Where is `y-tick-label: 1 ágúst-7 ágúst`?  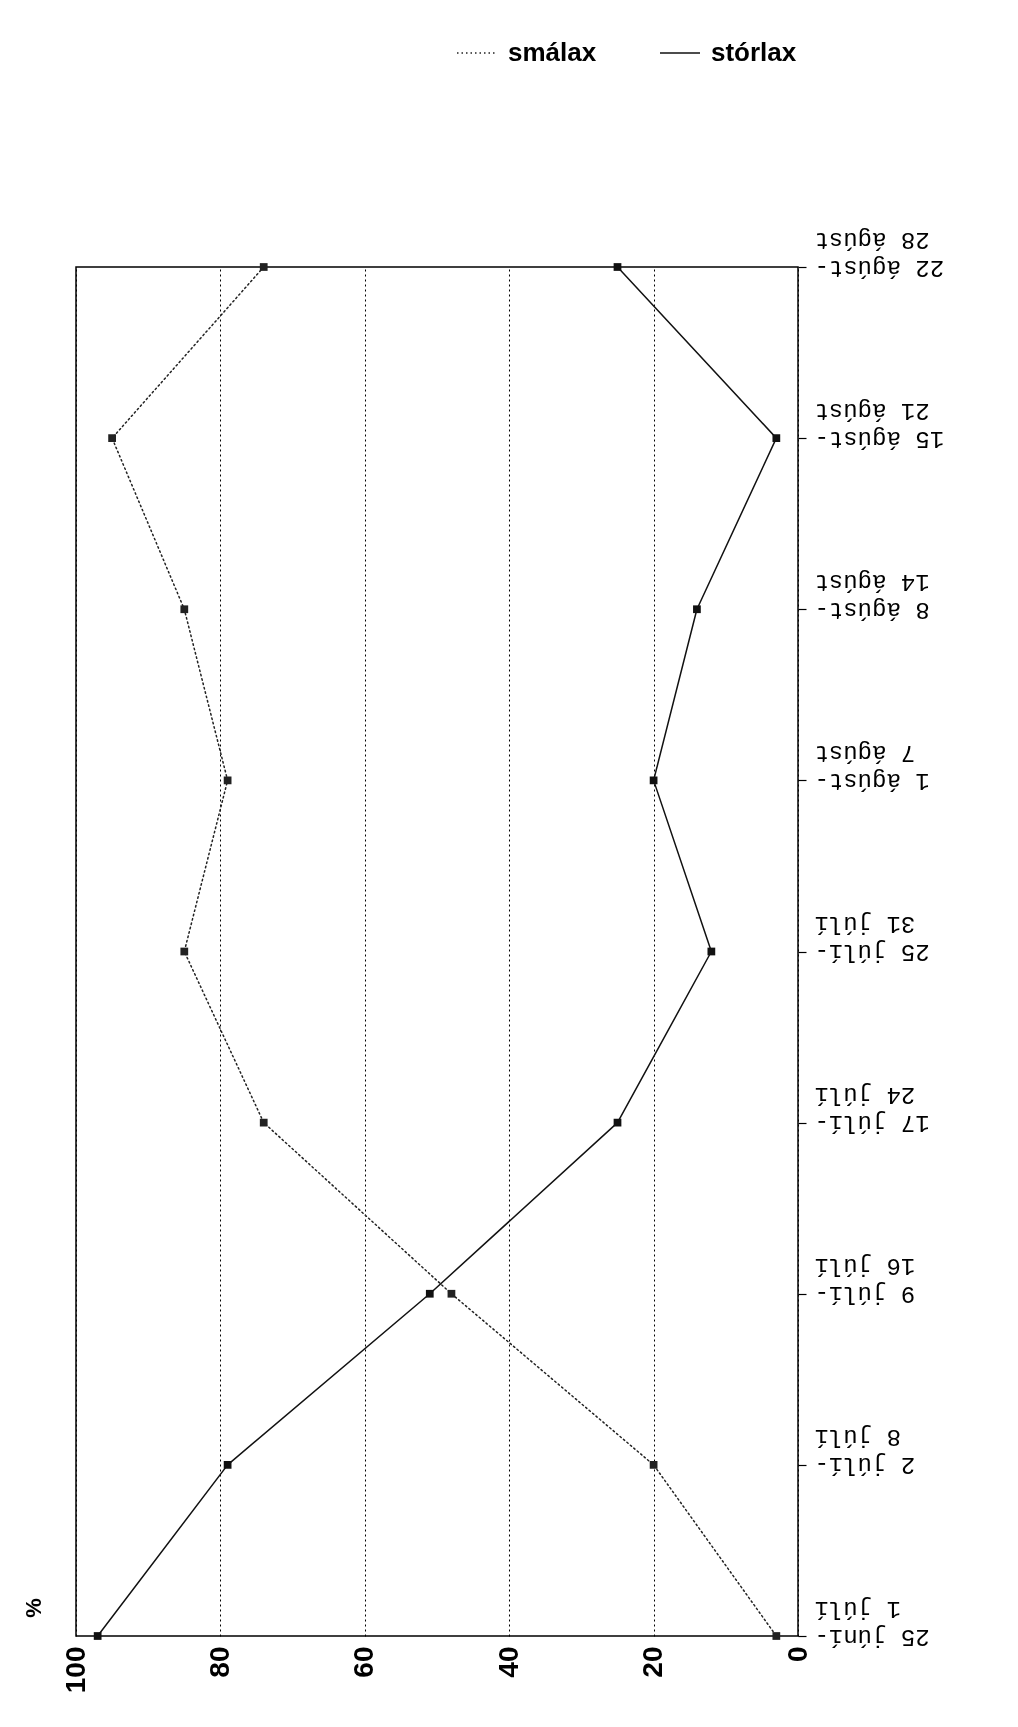
y-tick-label: 1 ágúst-7 ágúst is located at coordinates (872, 766).